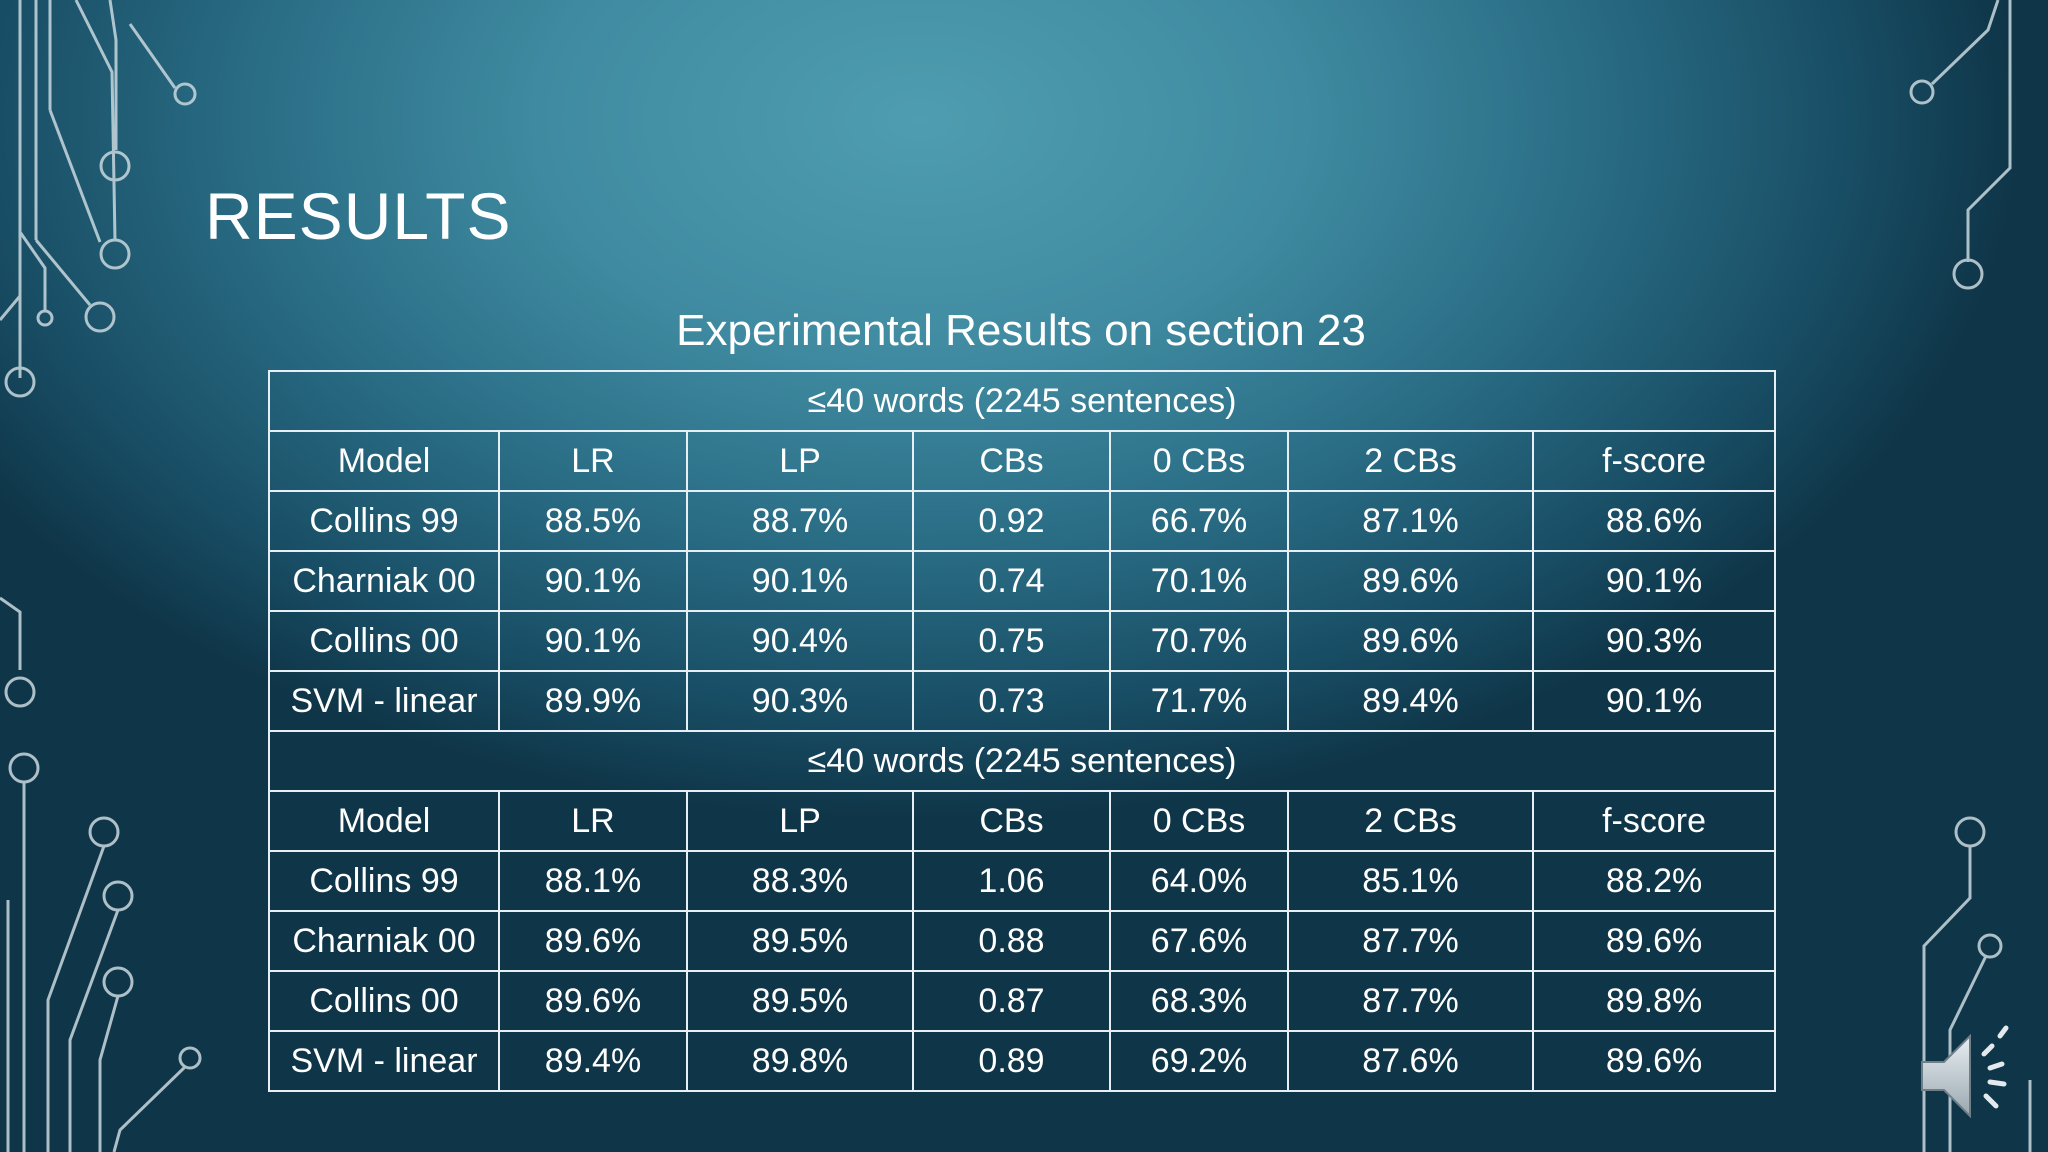 The image size is (2048, 1152). What do you see at coordinates (358, 216) in the screenshot?
I see `slide-title: RESULTS` at bounding box center [358, 216].